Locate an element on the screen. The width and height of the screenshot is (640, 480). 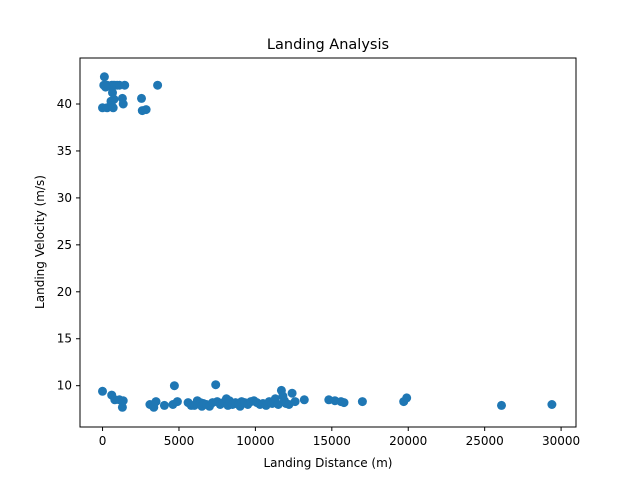
x-tick-label: 10000 is located at coordinates (255, 441).